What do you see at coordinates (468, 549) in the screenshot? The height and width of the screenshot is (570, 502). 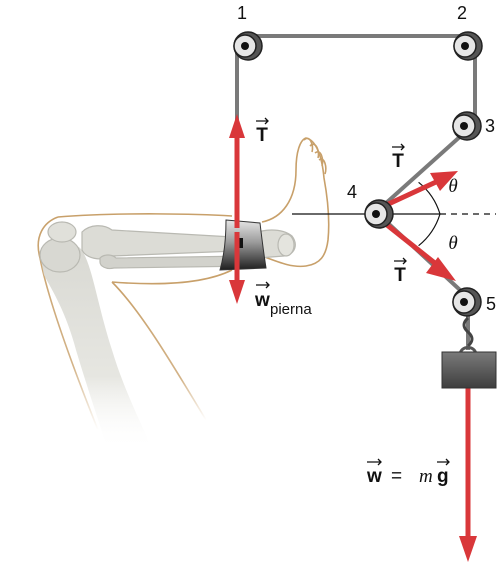 I see `hanging-weight-arrow-head` at bounding box center [468, 549].